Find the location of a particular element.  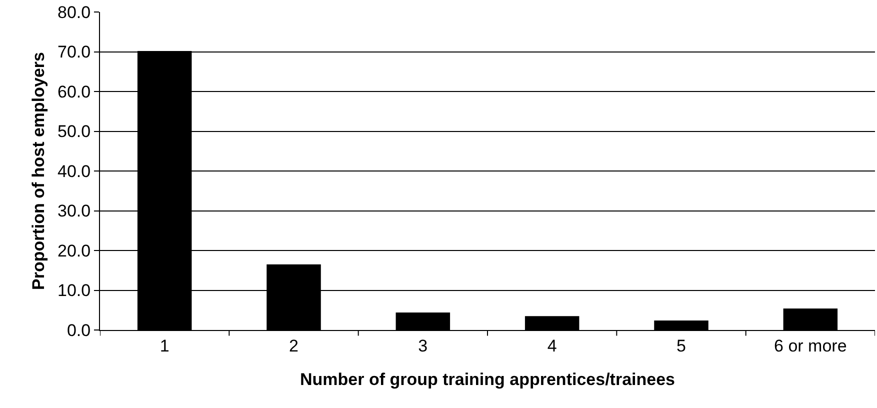

x-tick-label: 3 is located at coordinates (423, 346).